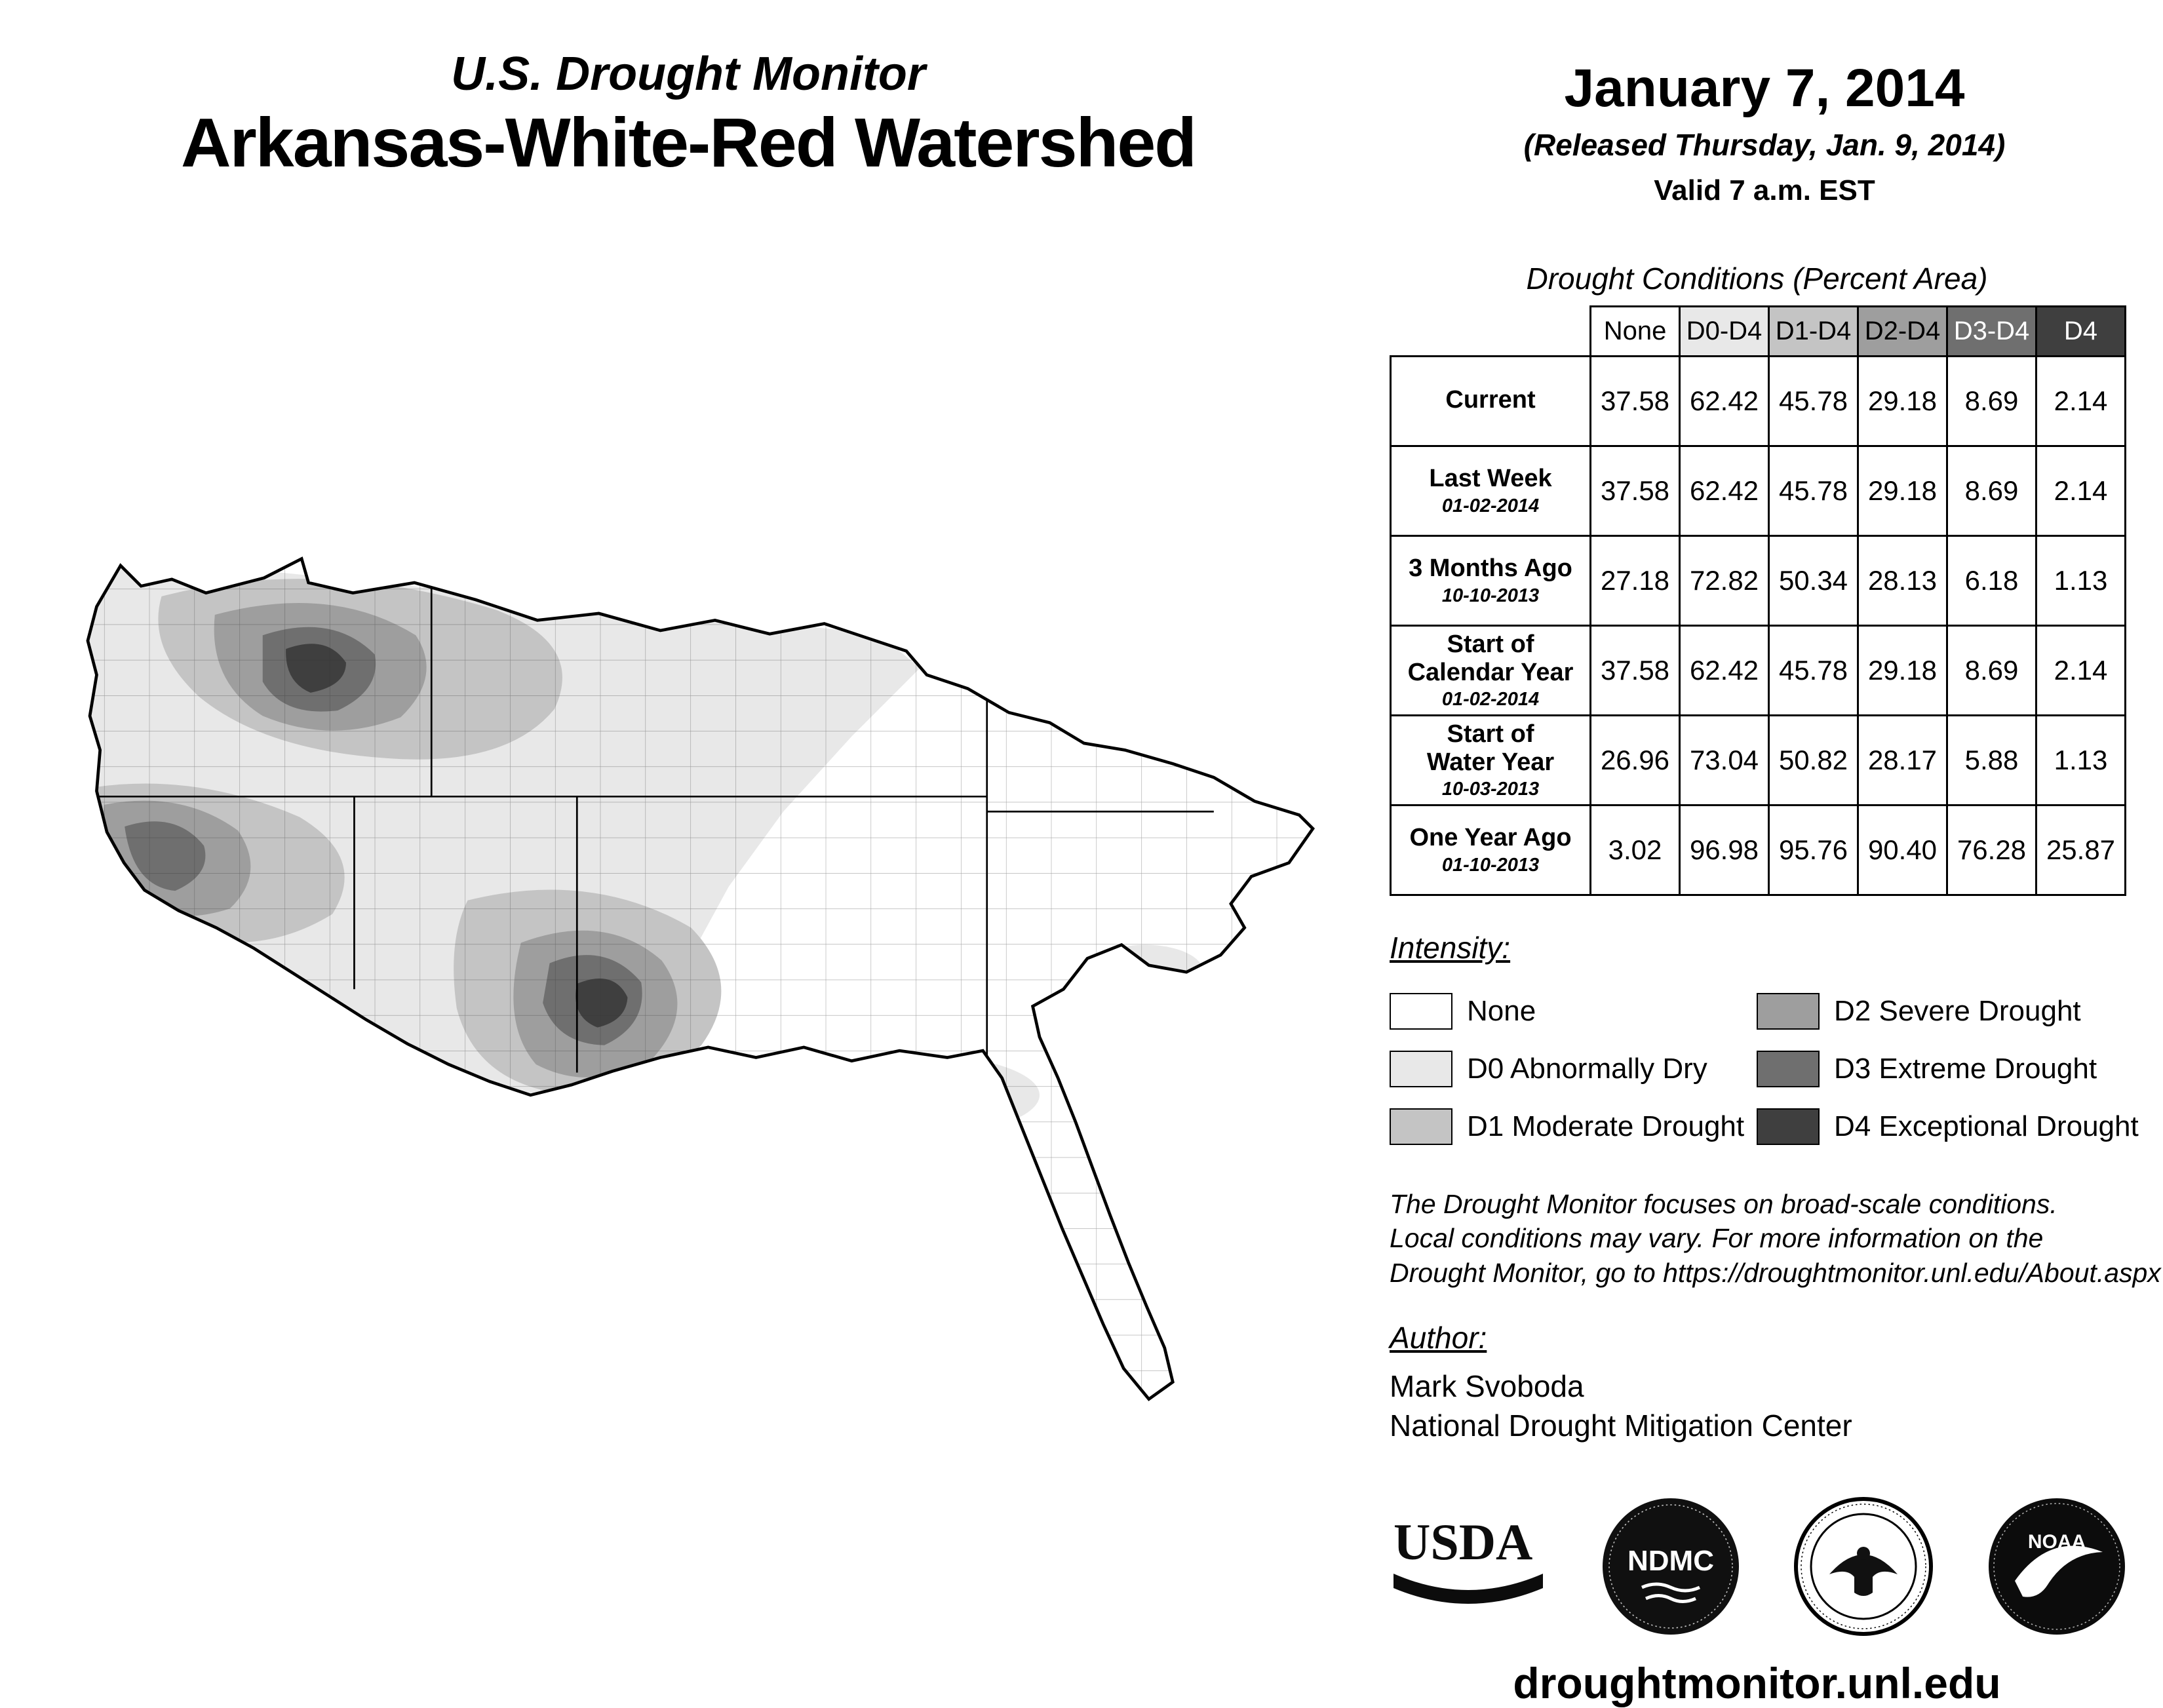 Image resolution: width=2163 pixels, height=1708 pixels. I want to click on monitor-title: U.S. Drought Monitor, so click(688, 74).